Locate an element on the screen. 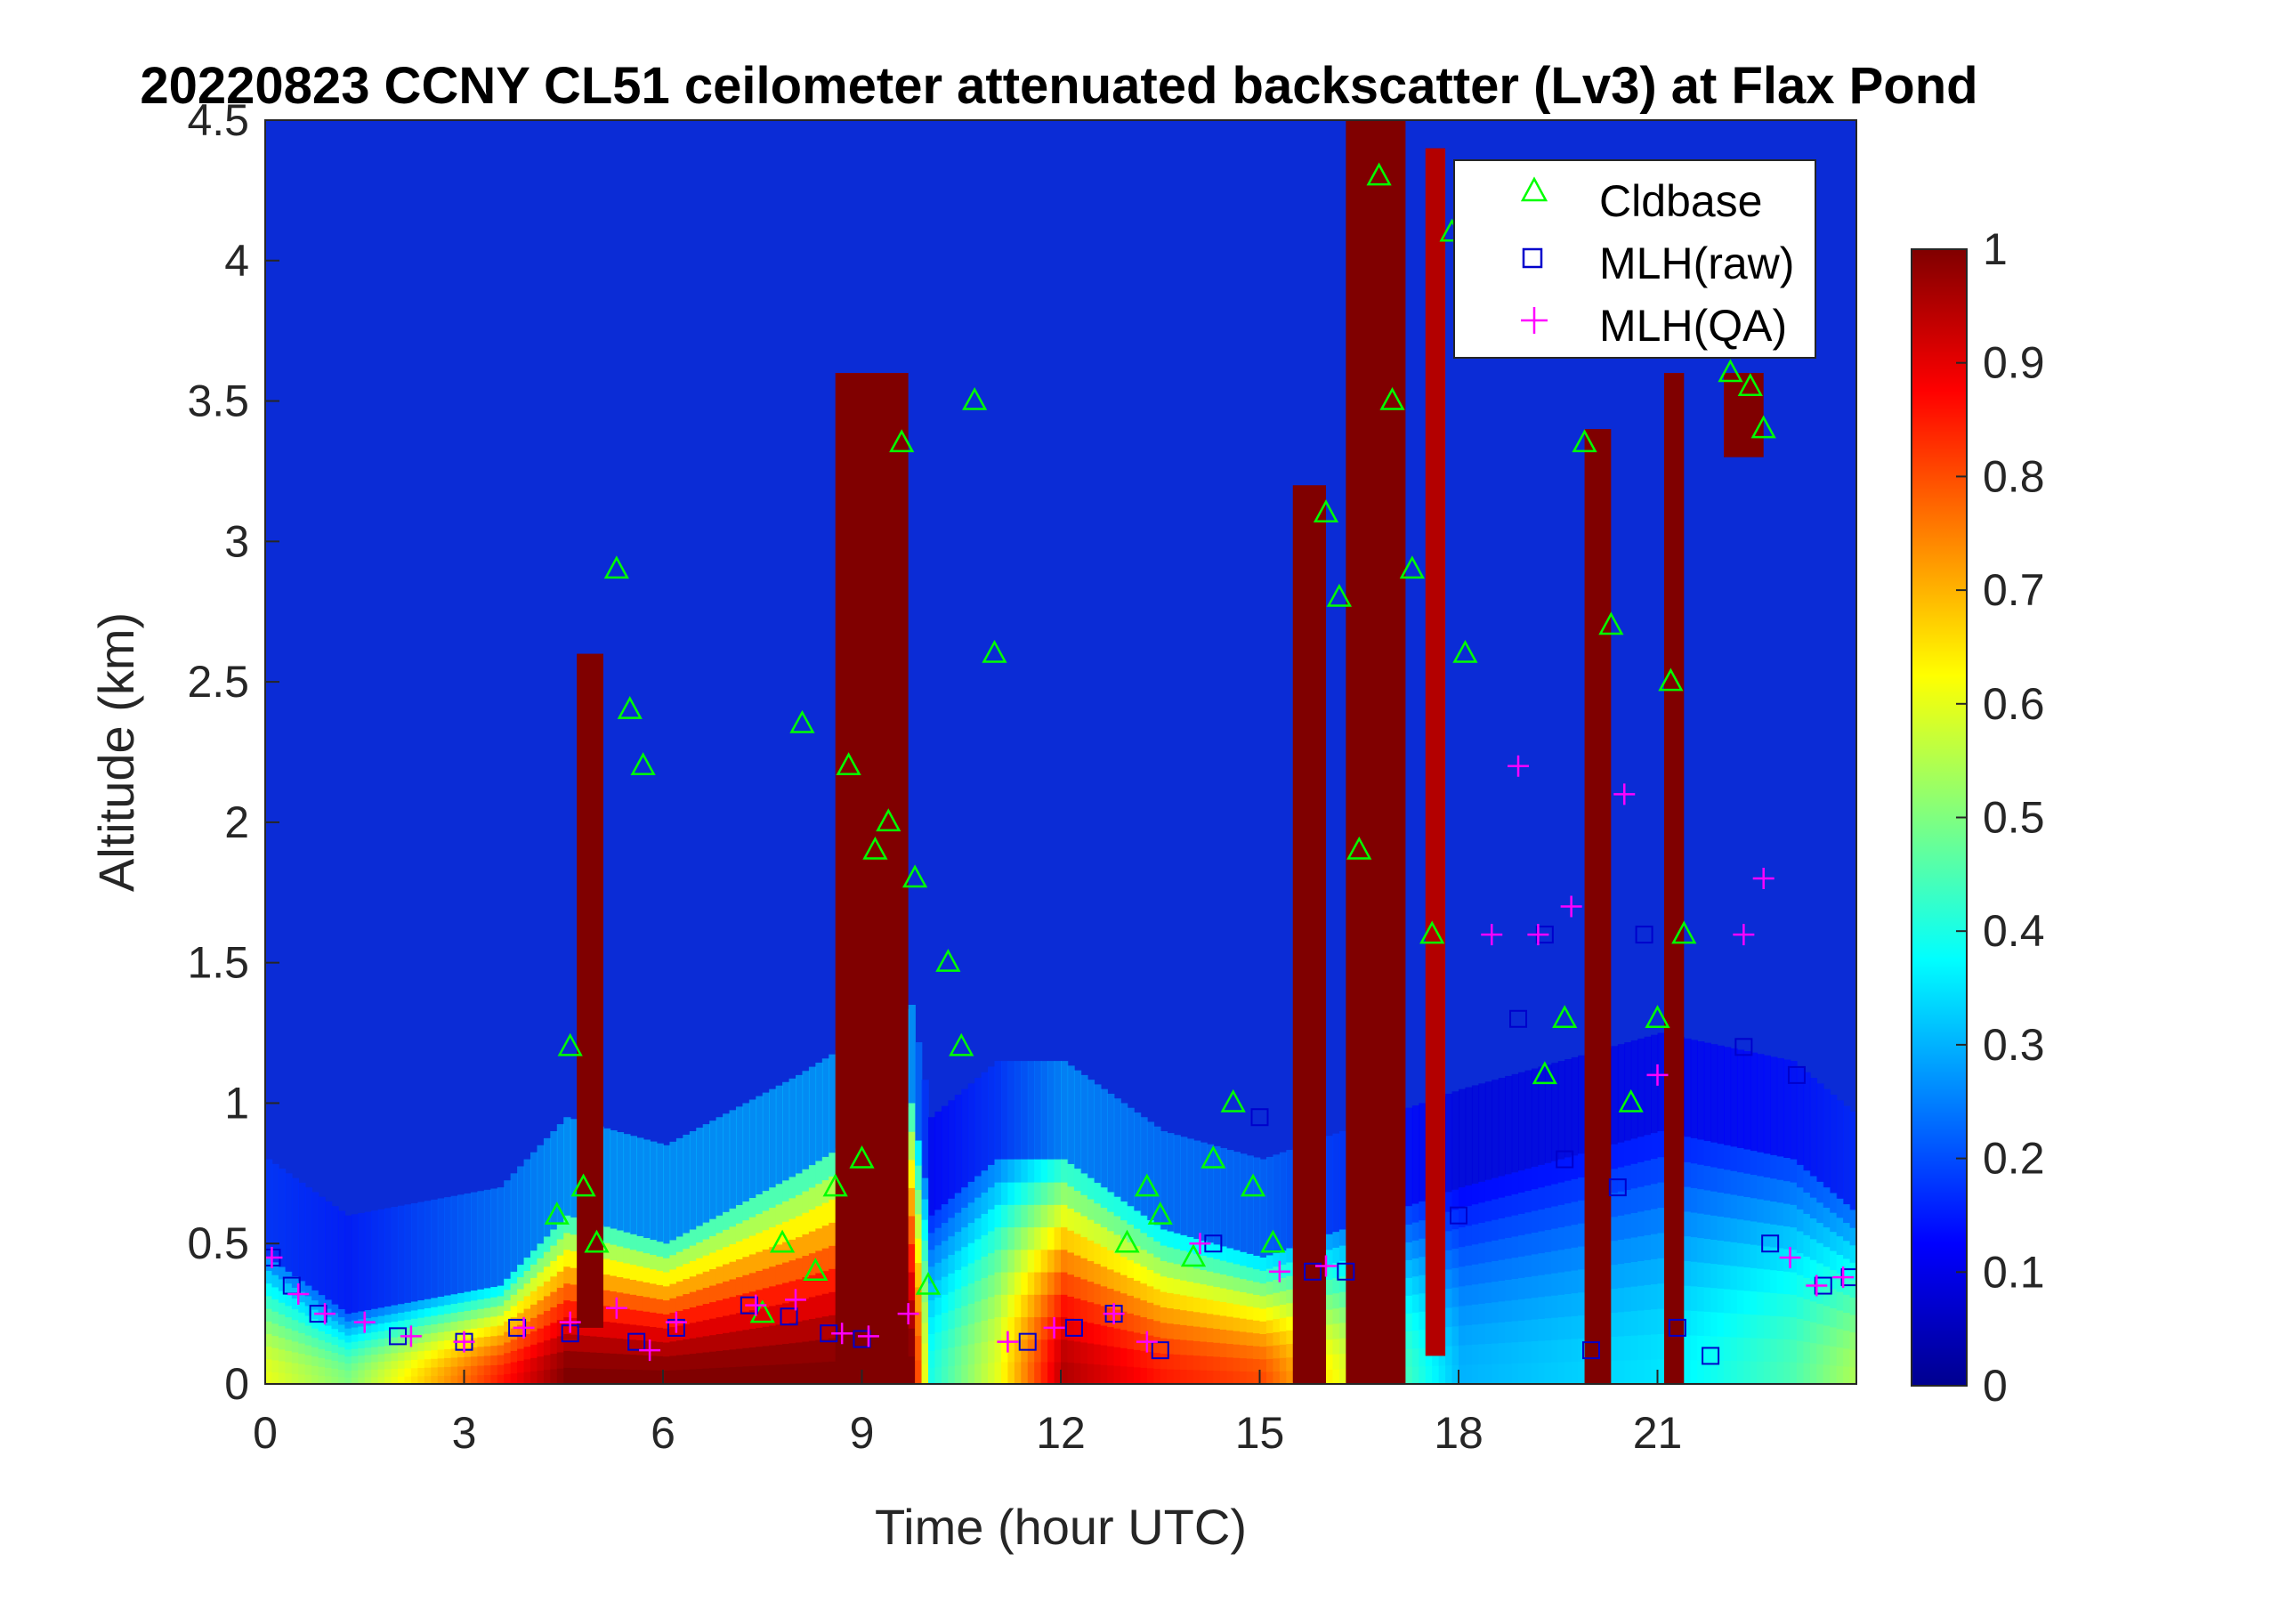 The height and width of the screenshot is (1602, 2296). y-tick-label: 2.5 is located at coordinates (218, 682).